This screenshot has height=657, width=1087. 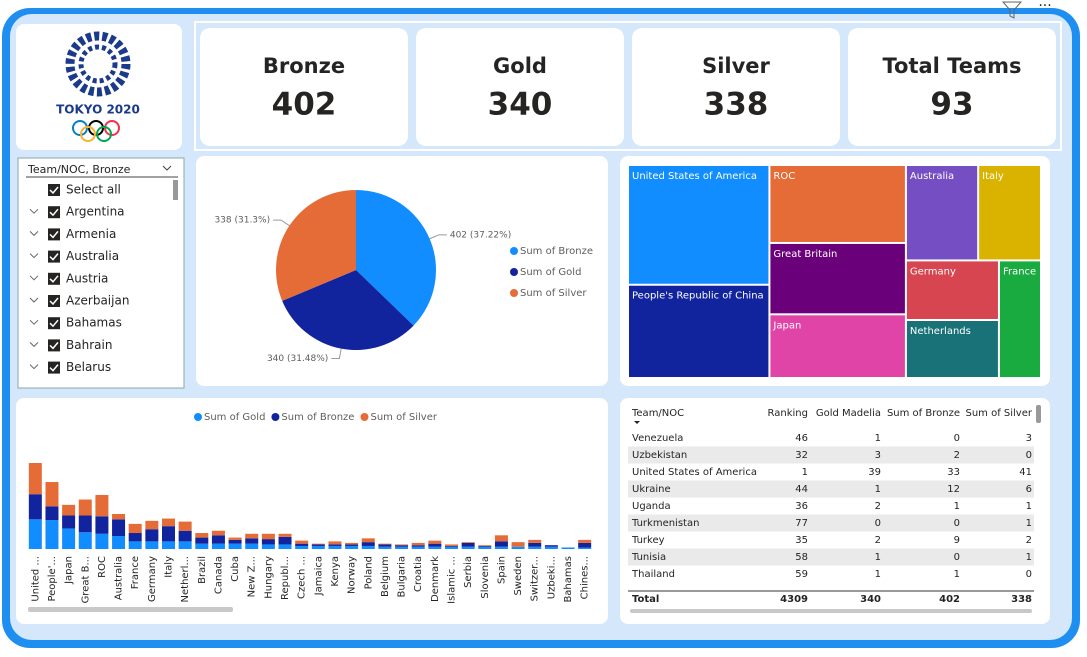 What do you see at coordinates (385, 576) in the screenshot?
I see `x-tick-label: Belgium` at bounding box center [385, 576].